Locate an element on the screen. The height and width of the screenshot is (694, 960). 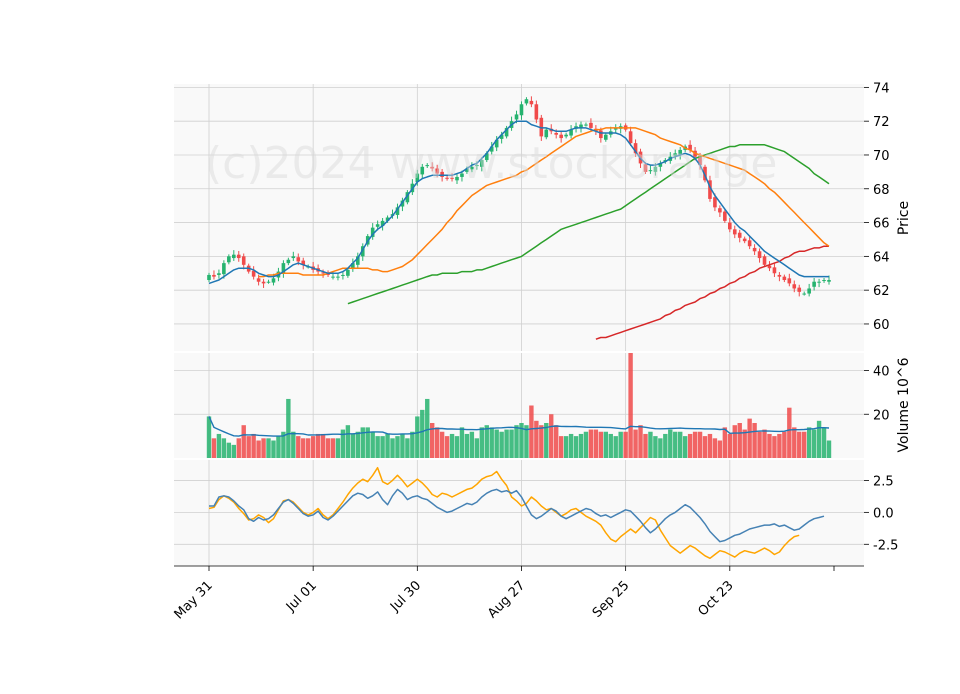
oscillator-panel: -2.5 0.0 2.5 is located at coordinates (536, 513).